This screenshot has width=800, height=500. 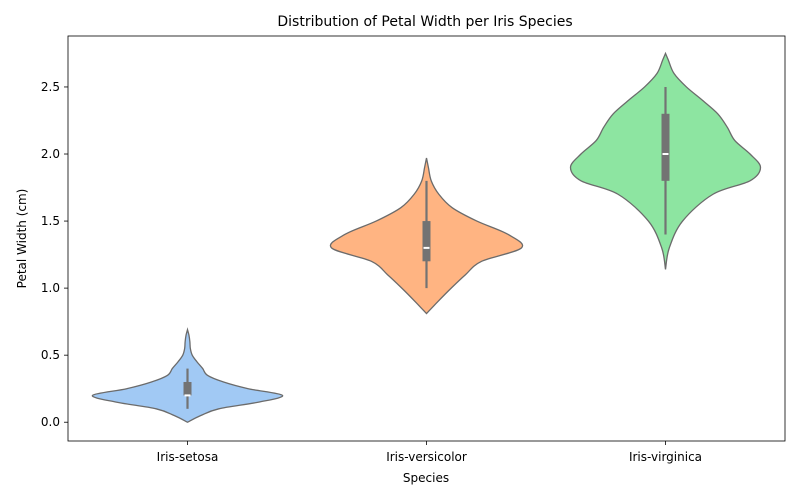 I want to click on y-tick-label: 1.5, so click(x=50, y=221).